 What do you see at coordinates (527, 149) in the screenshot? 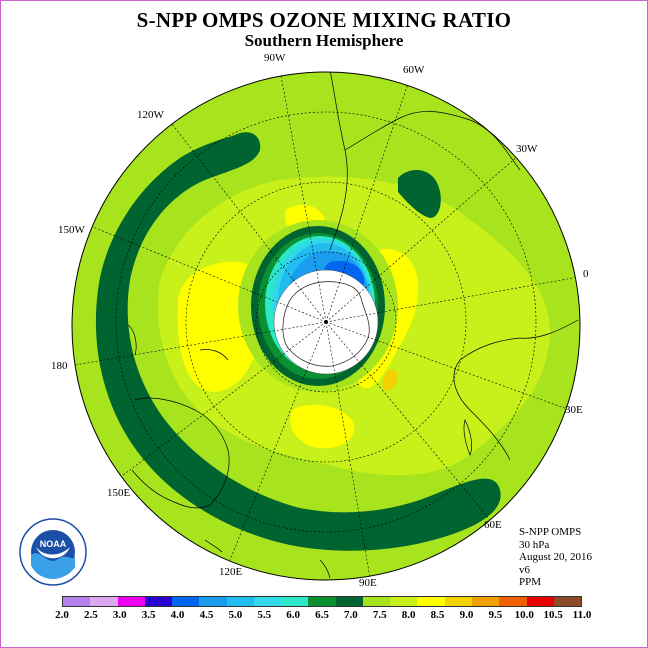
I see `lon-label-30w: 30W` at bounding box center [527, 149].